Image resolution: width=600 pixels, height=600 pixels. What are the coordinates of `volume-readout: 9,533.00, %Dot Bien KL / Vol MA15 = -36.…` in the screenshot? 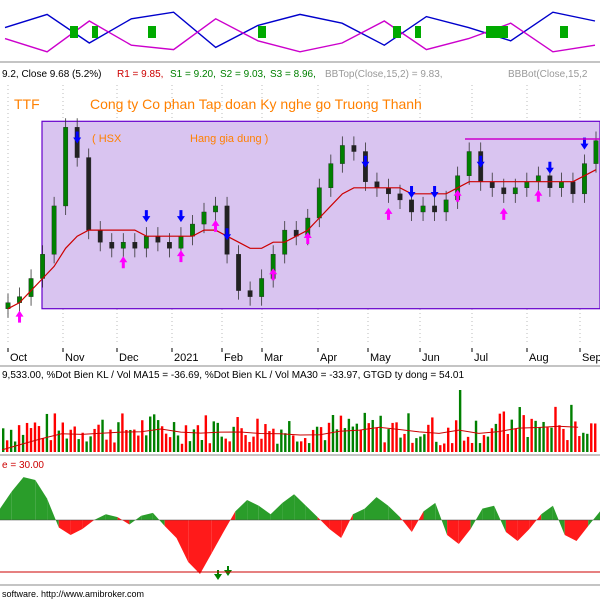 It's located at (233, 375).